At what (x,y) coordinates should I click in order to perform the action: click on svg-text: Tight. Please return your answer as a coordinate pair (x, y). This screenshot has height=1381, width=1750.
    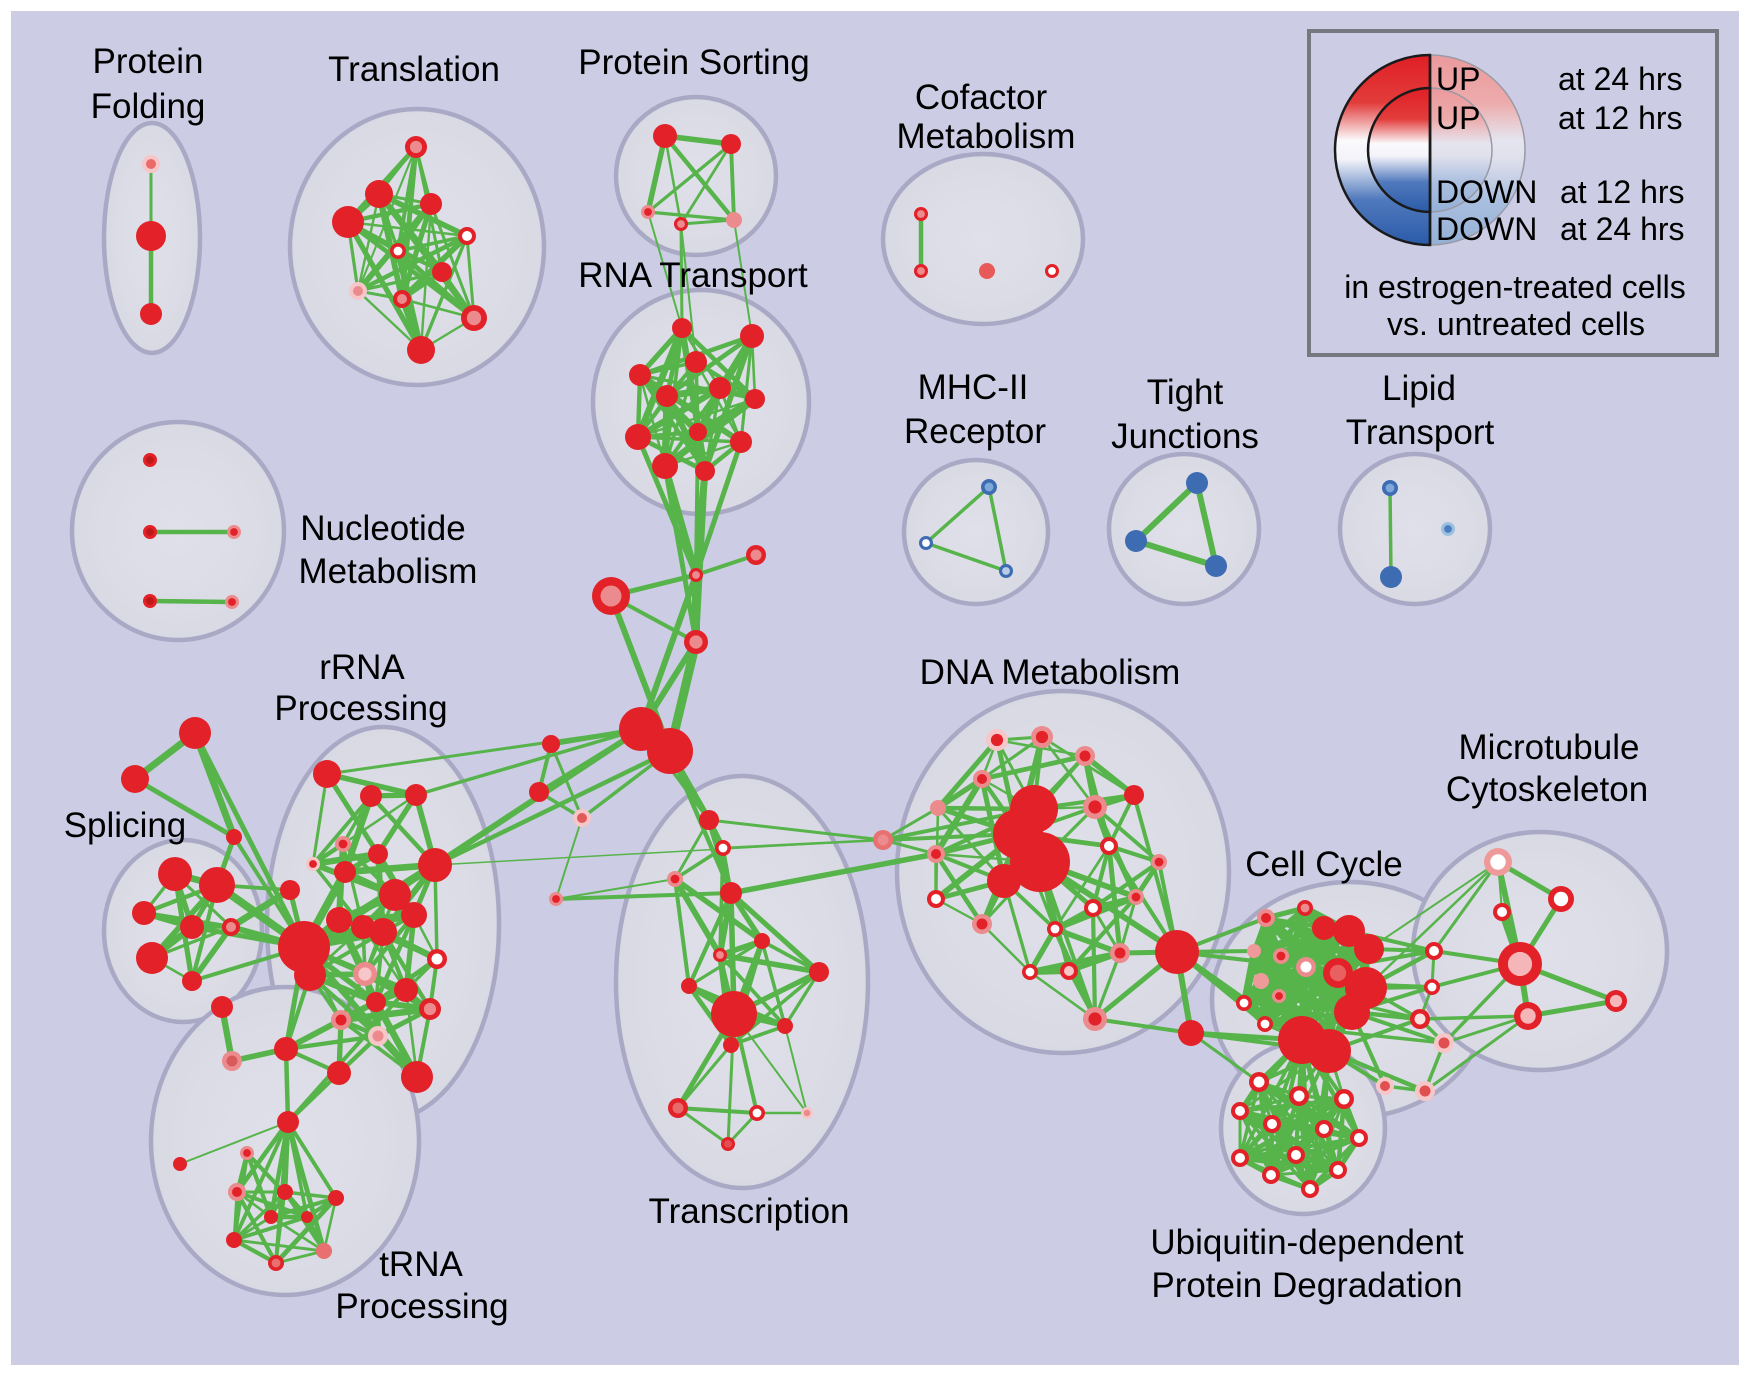
    Looking at the image, I should click on (1185, 392).